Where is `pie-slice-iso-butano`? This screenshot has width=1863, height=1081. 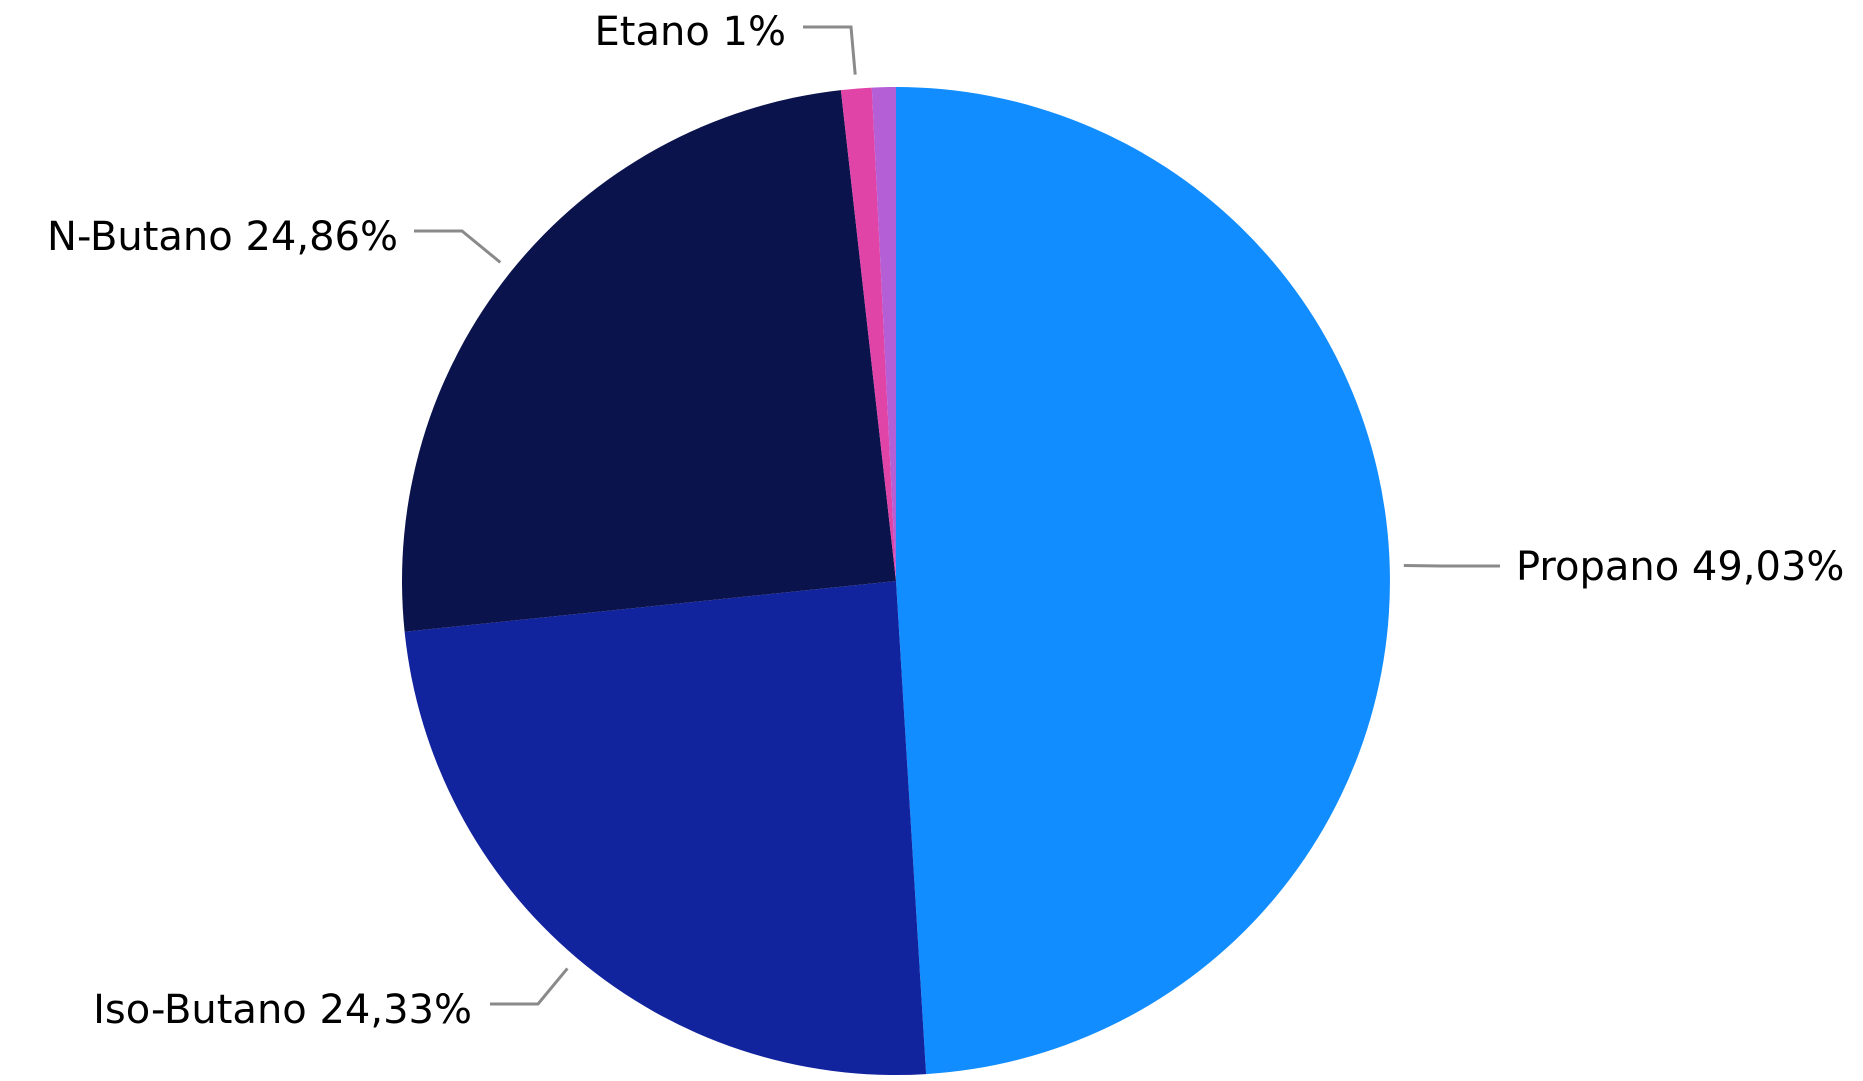
pie-slice-iso-butano is located at coordinates (665, 828).